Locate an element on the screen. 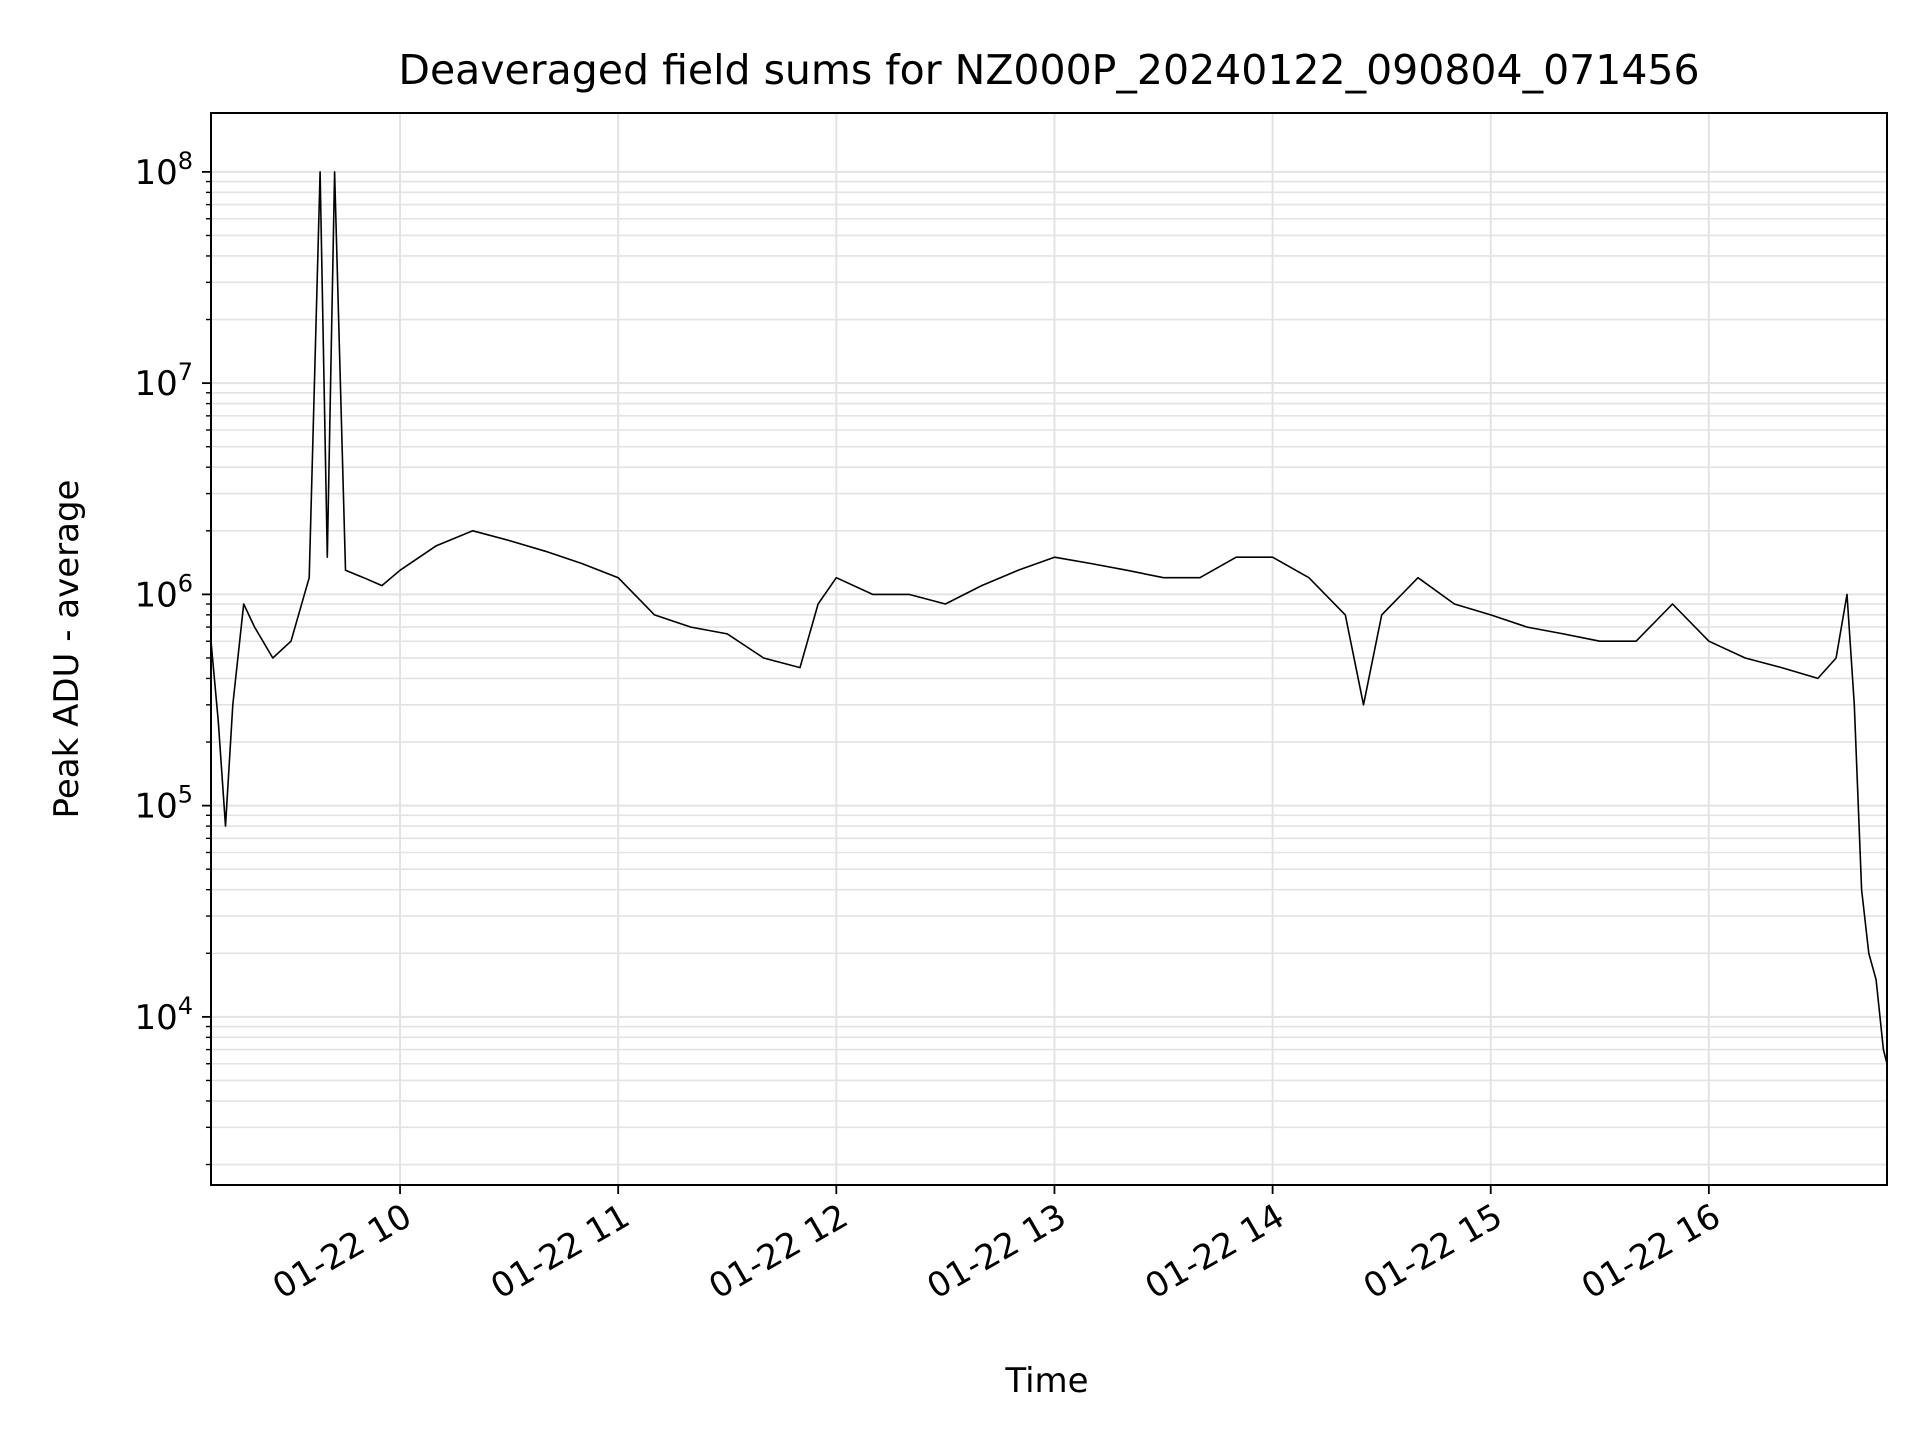 This screenshot has height=1444, width=1920. y-tick-label: 10⁴ is located at coordinates (163, 1015).